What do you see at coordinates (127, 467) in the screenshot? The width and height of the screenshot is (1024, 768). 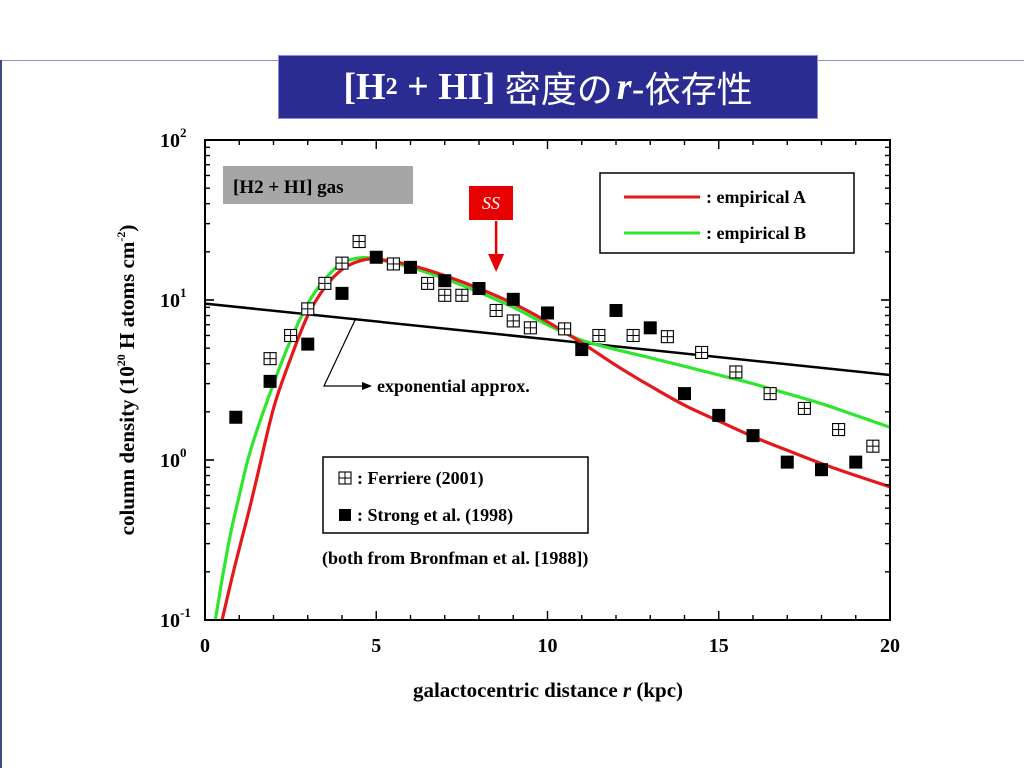 I see `y-axis-label-text: column density` at bounding box center [127, 467].